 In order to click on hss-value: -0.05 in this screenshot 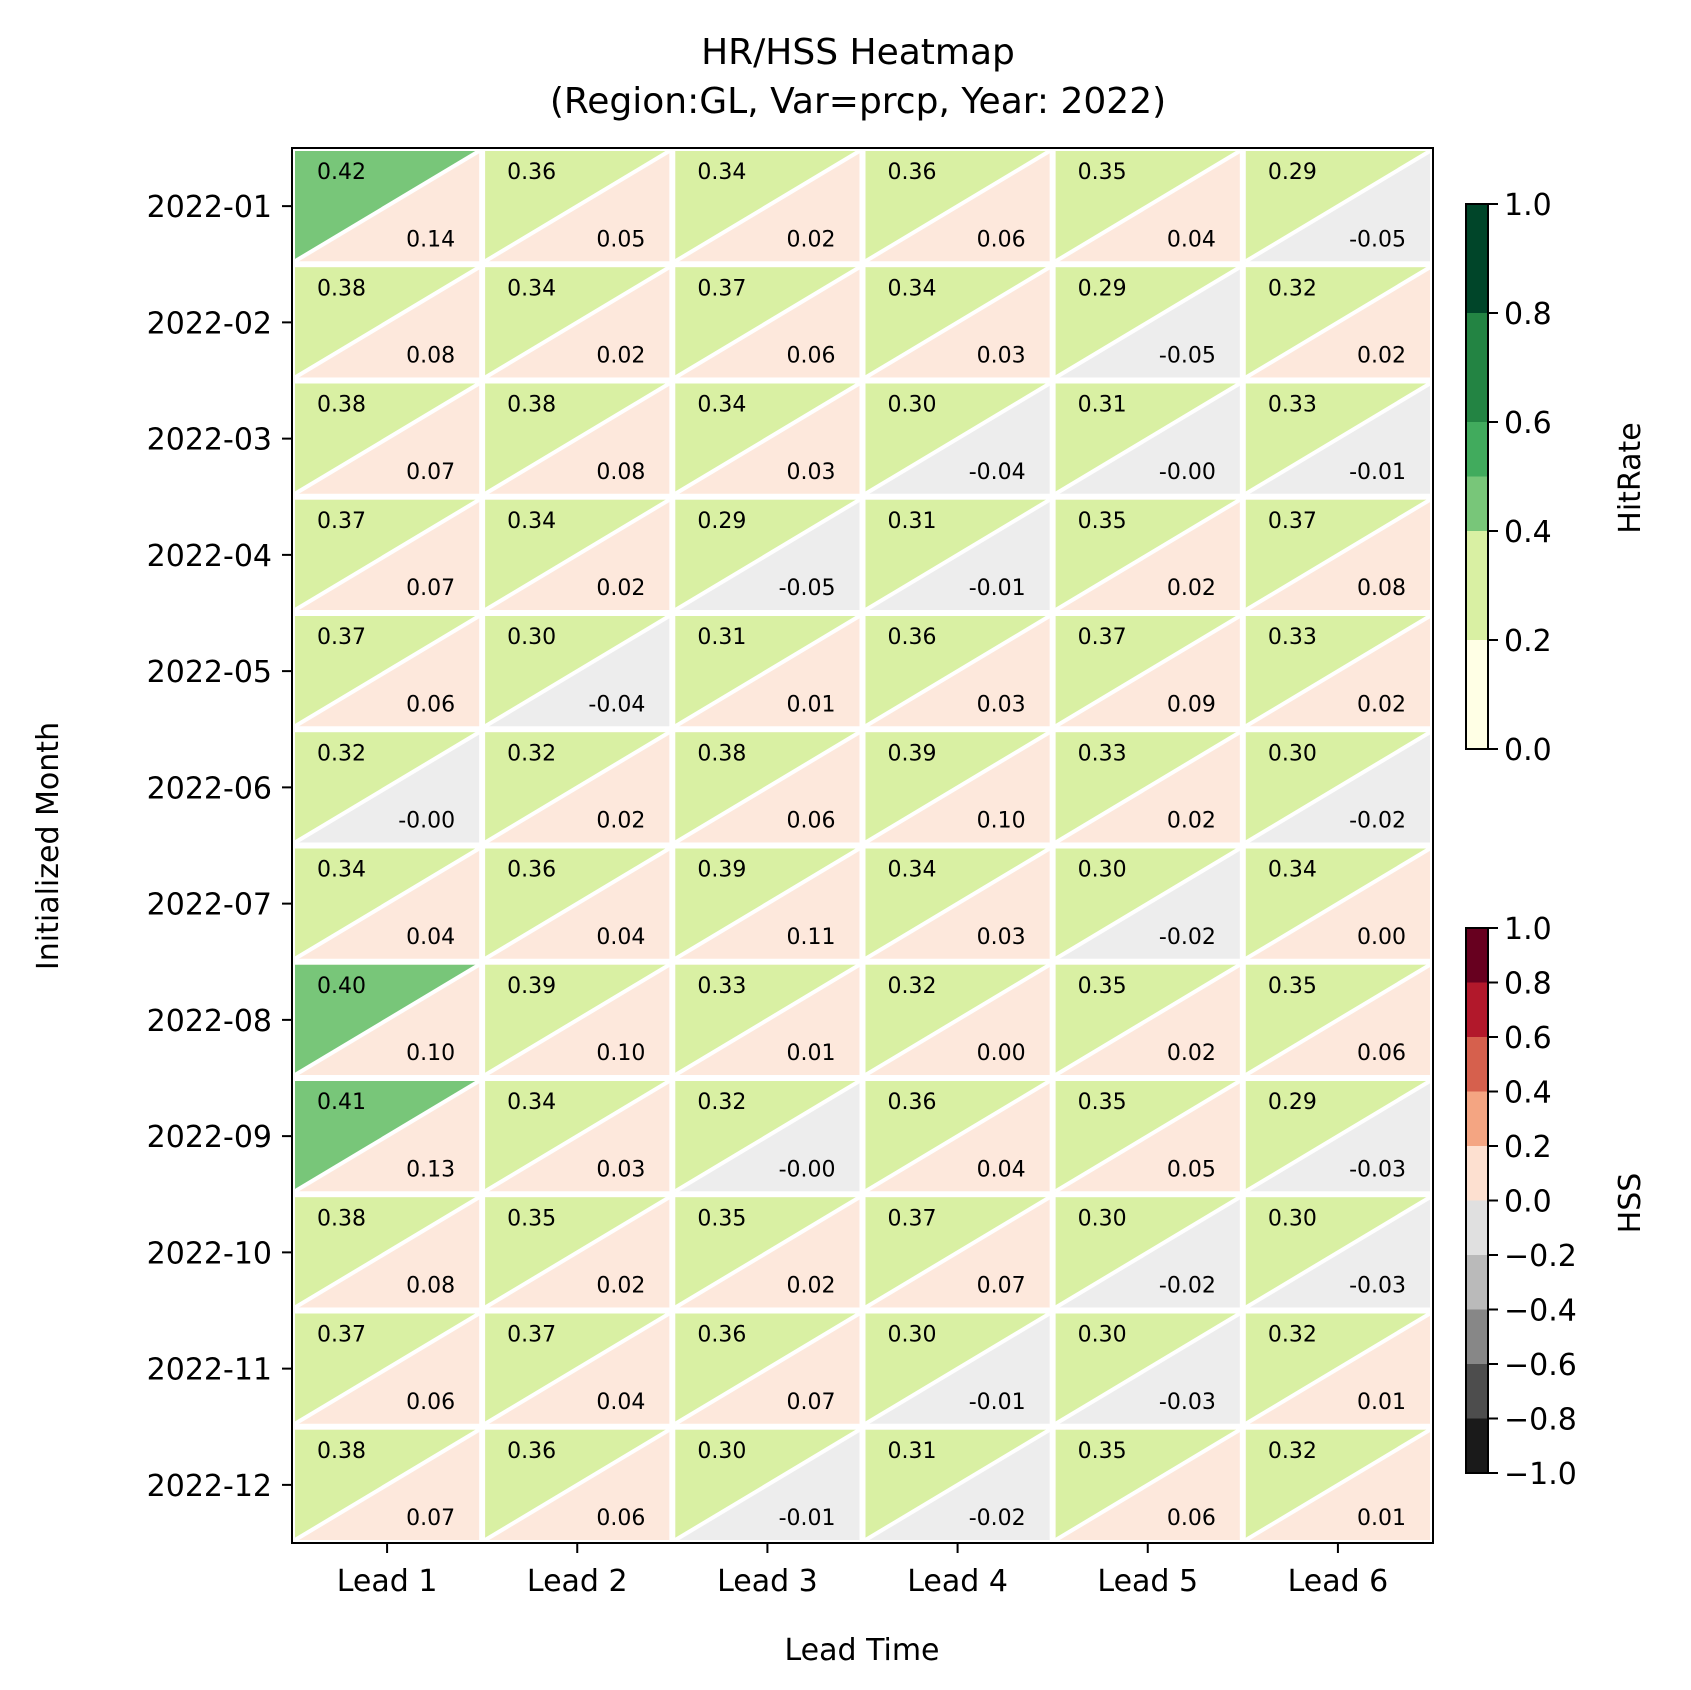, I will do `click(1377, 239)`.